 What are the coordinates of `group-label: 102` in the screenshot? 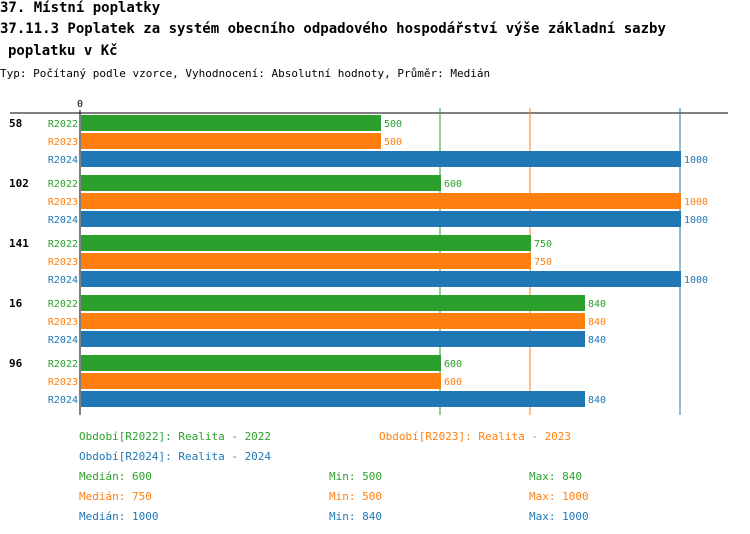 It's located at (19, 183).